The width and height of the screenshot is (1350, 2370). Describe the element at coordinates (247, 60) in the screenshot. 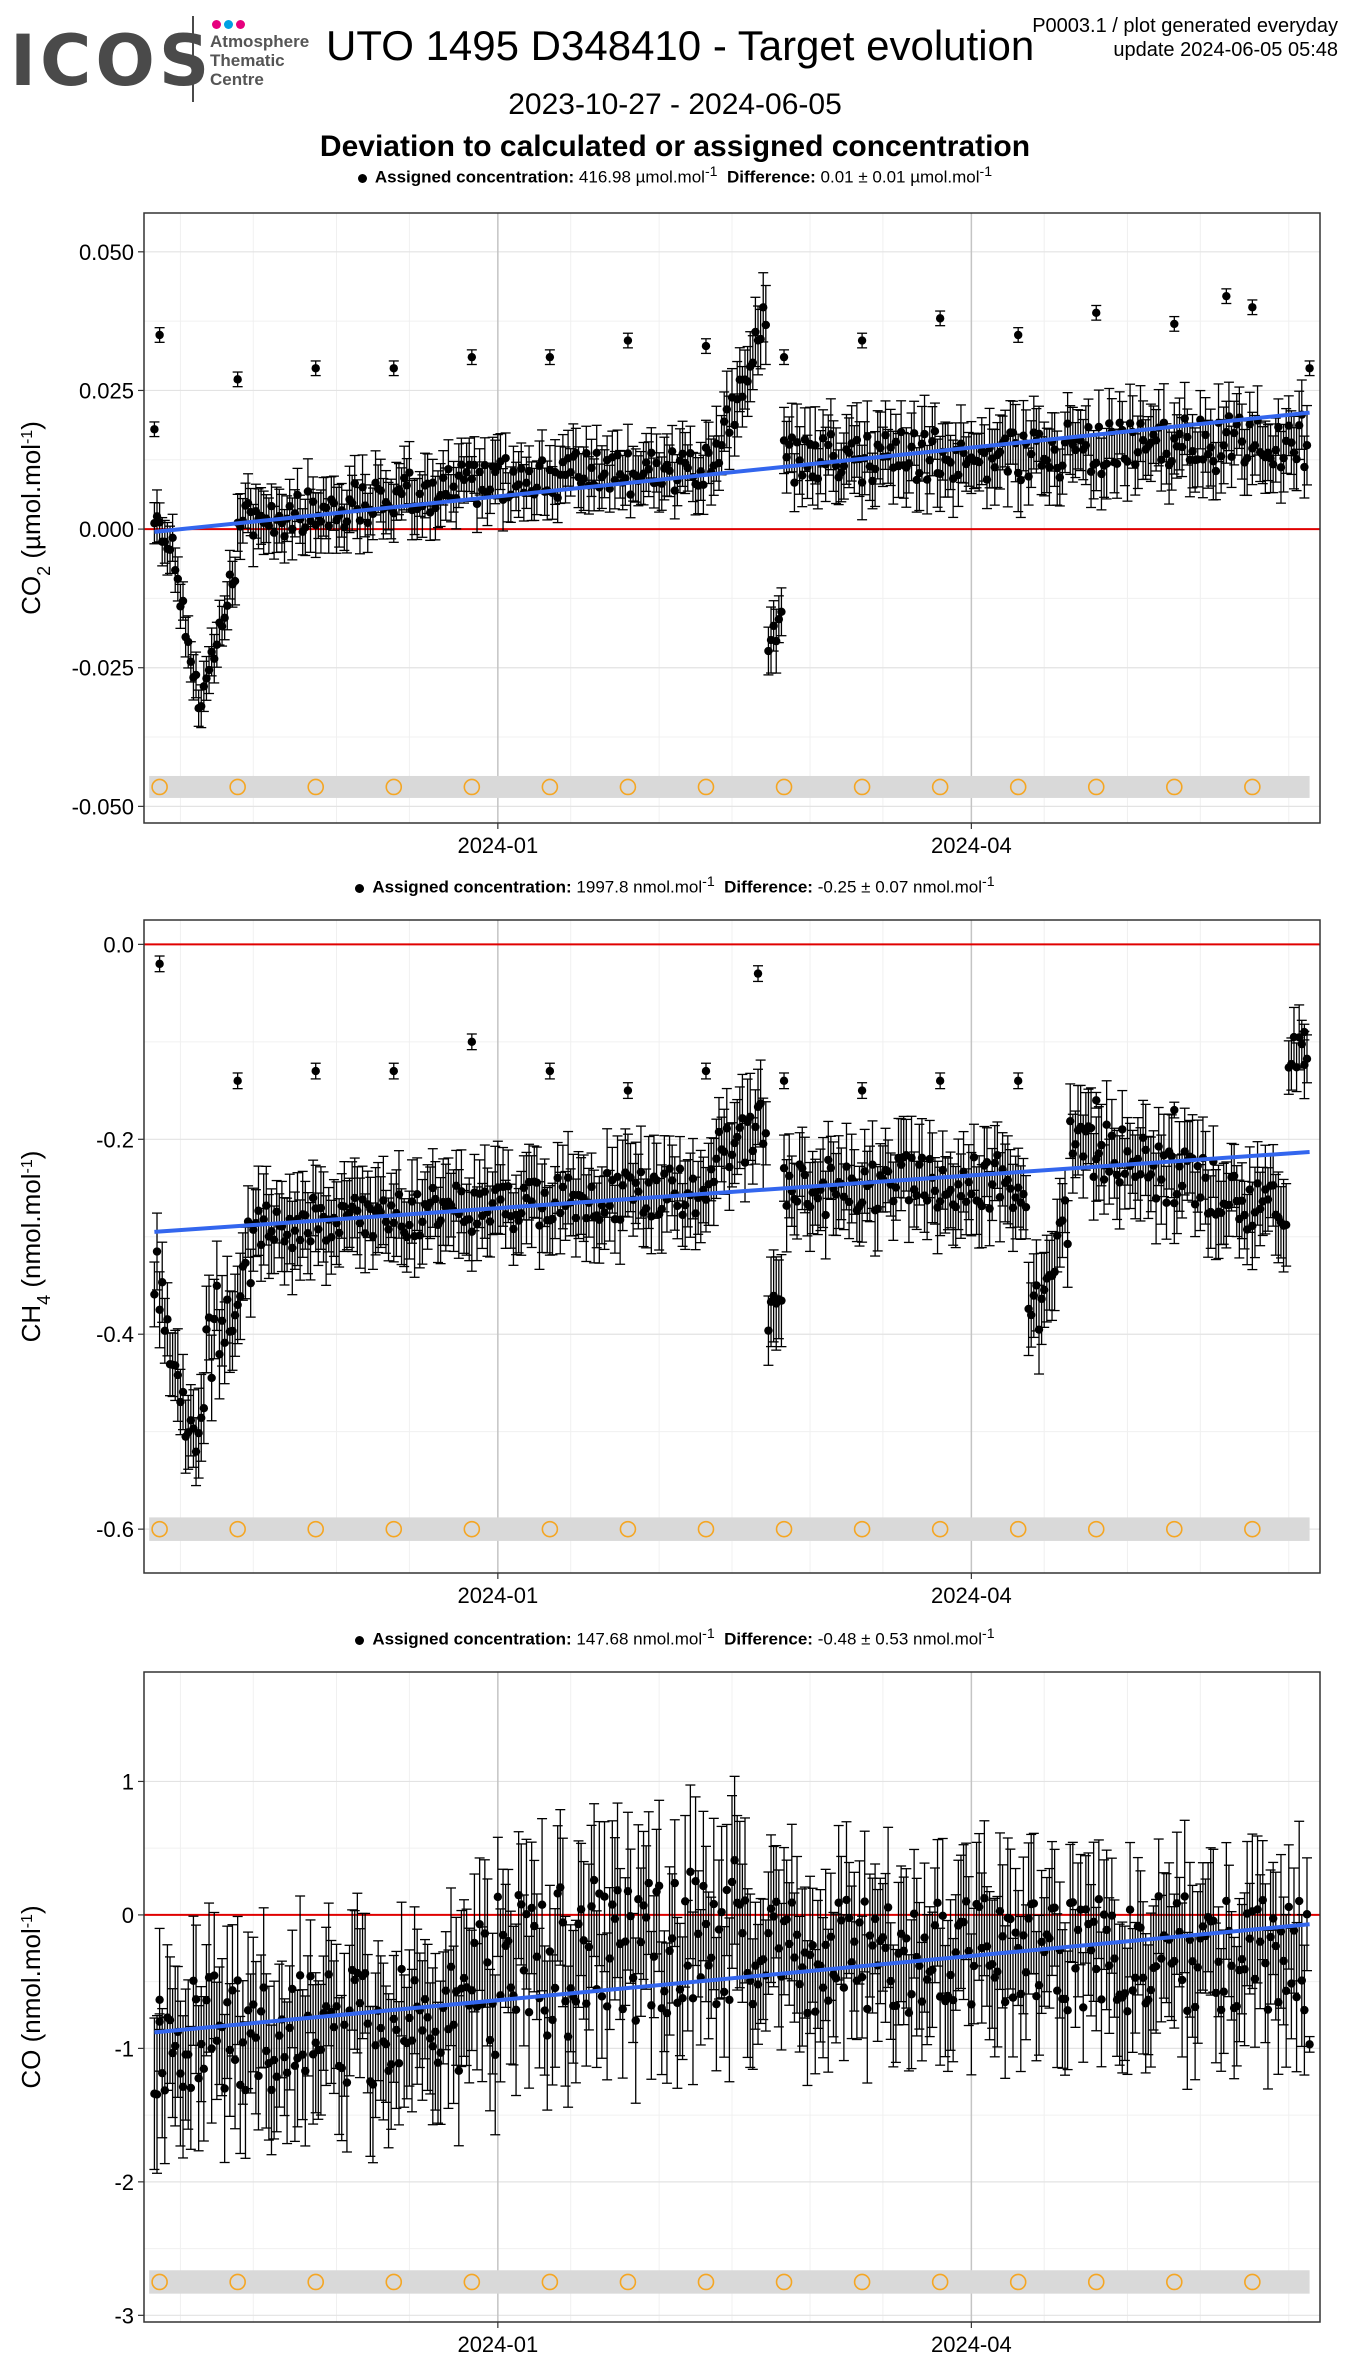

I see `logo-line: Thematic` at that location.